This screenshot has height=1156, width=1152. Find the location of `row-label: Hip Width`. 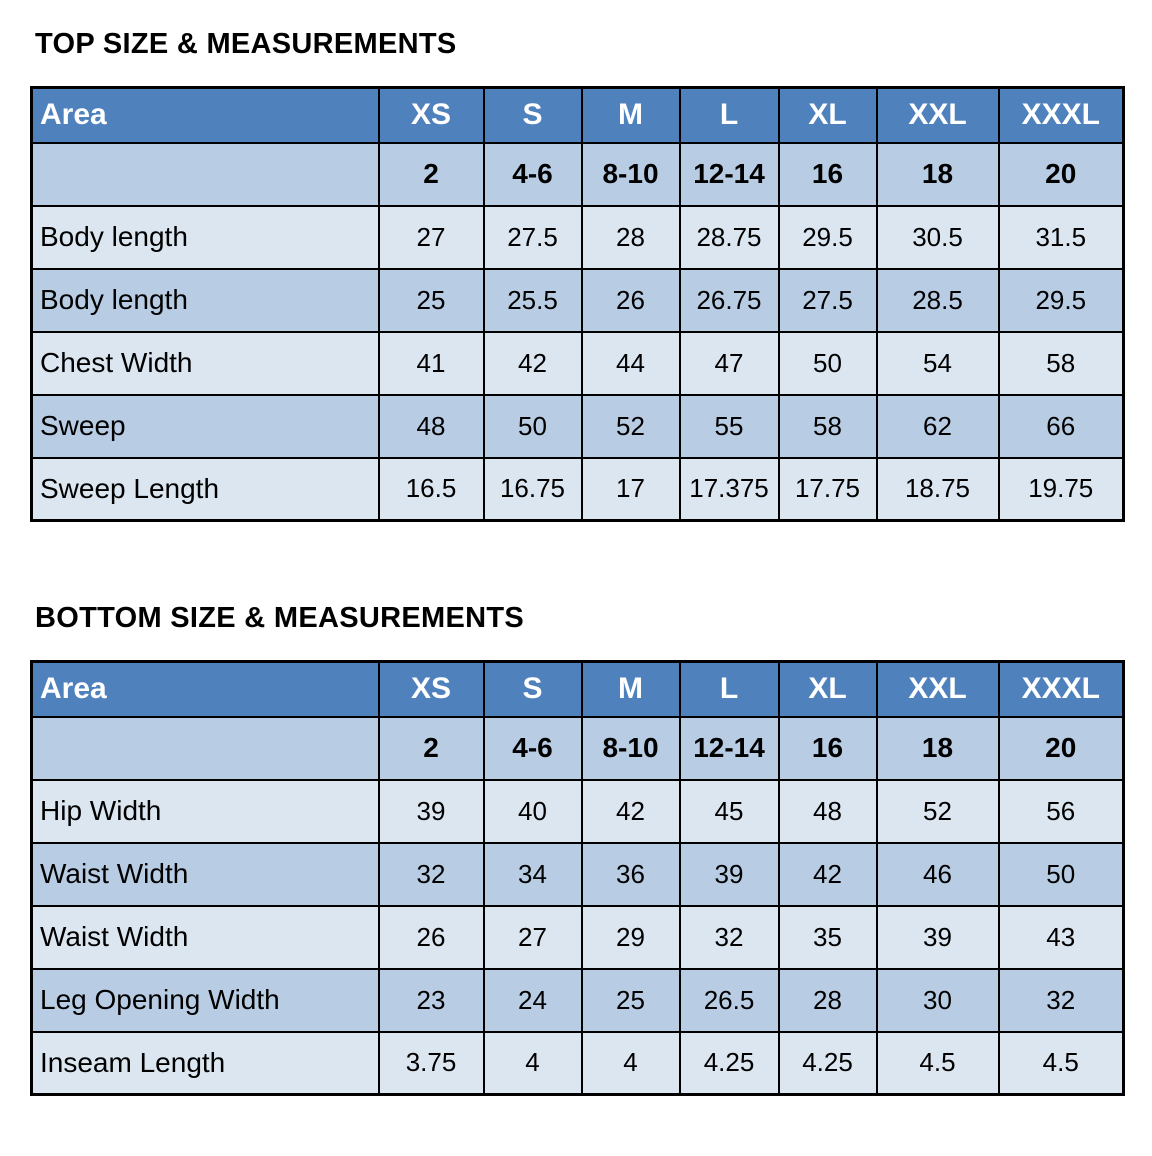

row-label: Hip Width is located at coordinates (205, 811).